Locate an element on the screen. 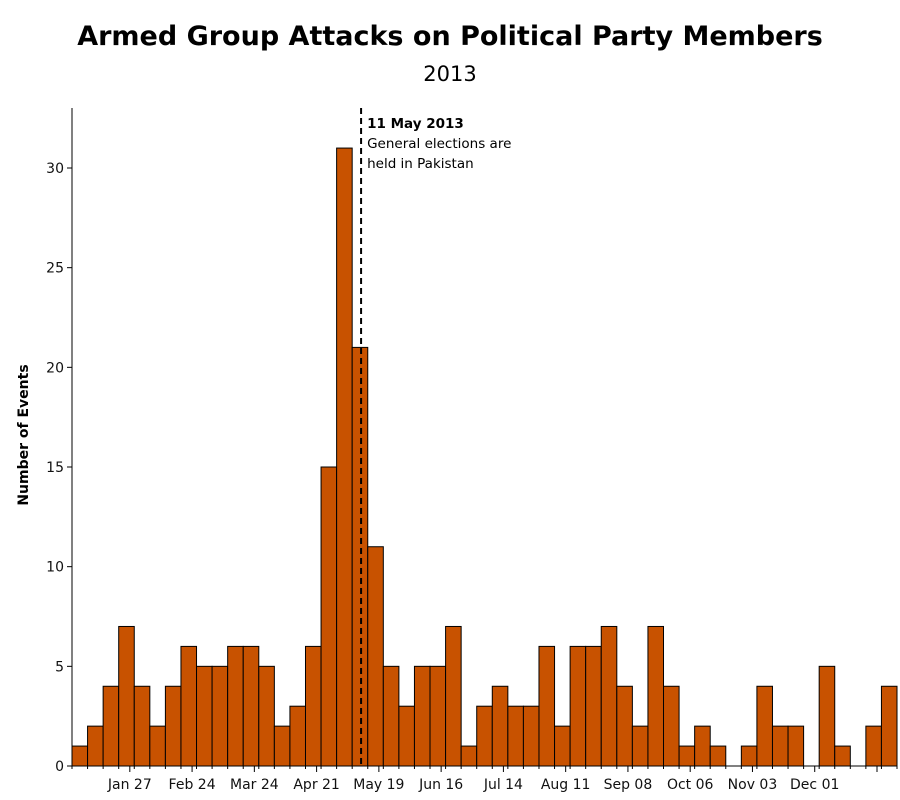 This screenshot has height=800, width=900. annotation-line-1: General elections are is located at coordinates (439, 144).